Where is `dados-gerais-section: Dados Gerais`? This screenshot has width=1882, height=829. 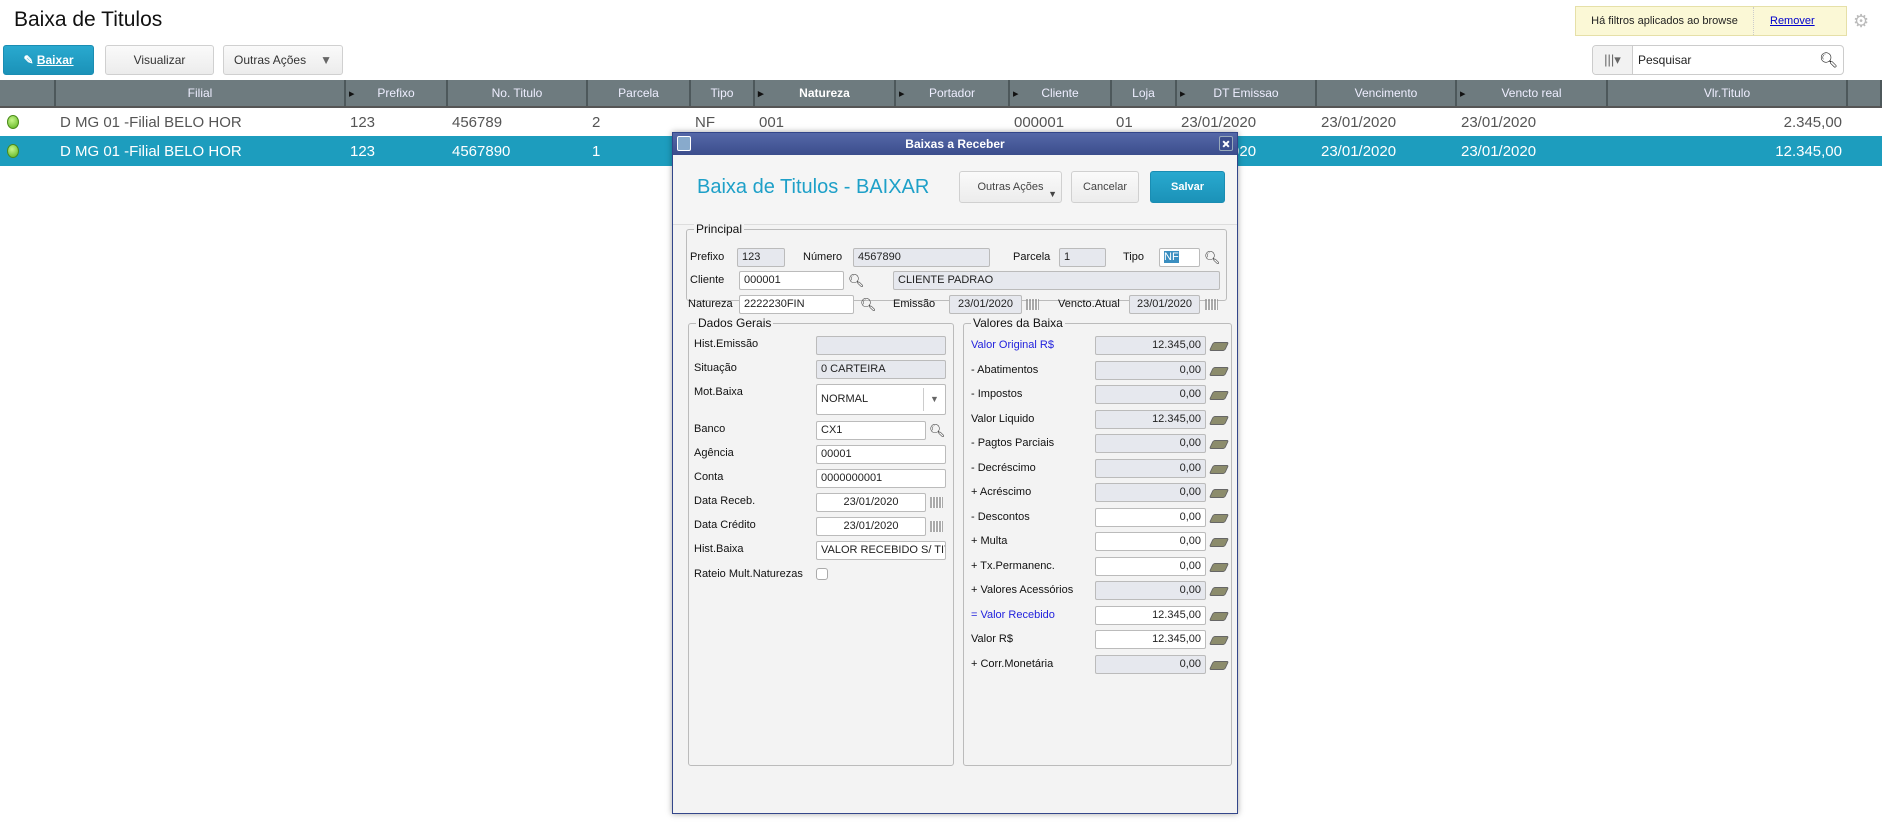
dados-gerais-section: Dados Gerais is located at coordinates (821, 541).